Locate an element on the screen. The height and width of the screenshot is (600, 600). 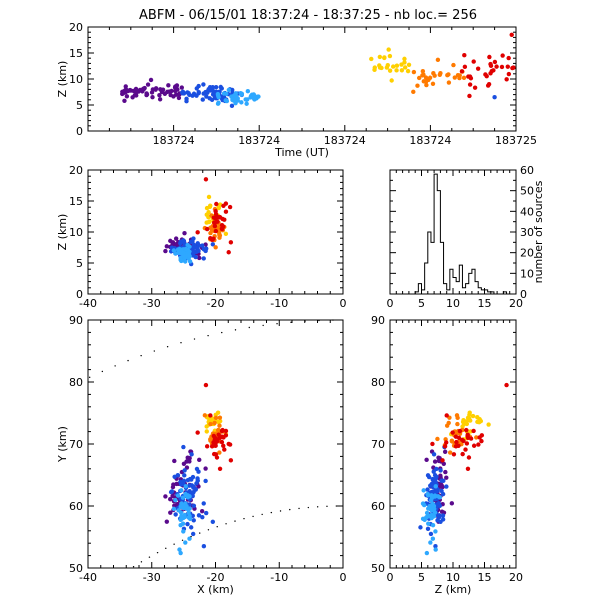
time_z-xtick-label: 183724 is located at coordinates (174, 140).